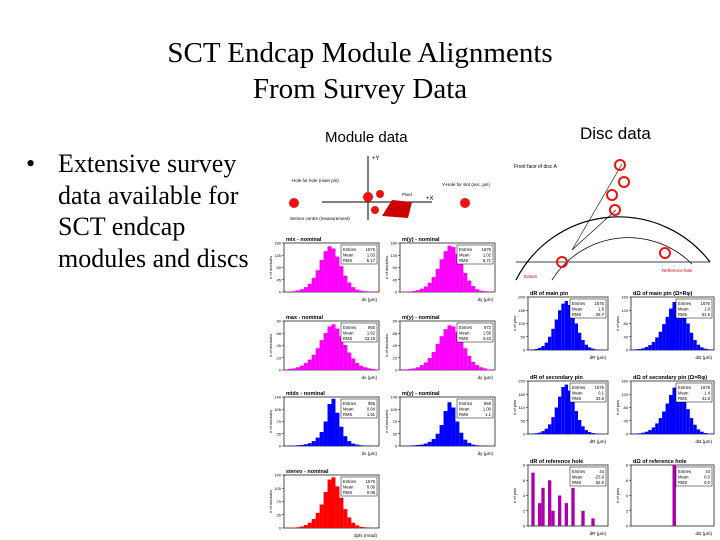 The height and width of the screenshot is (540, 720). Describe the element at coordinates (704, 441) in the screenshot. I see `x-axis-label: dΩ (µm)` at that location.